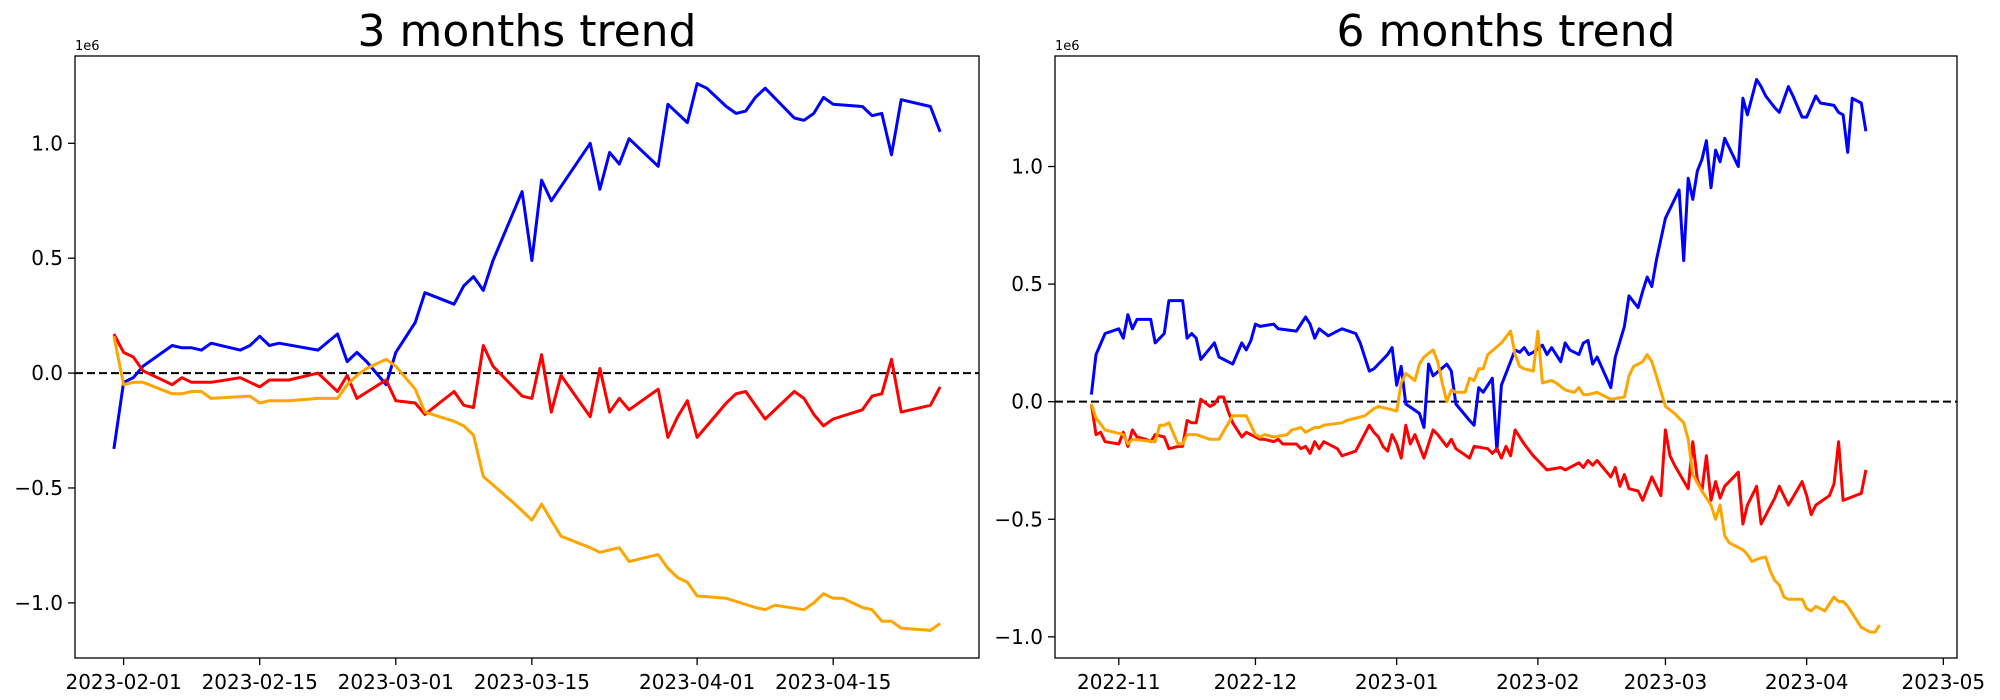  What do you see at coordinates (1944, 682) in the screenshot?
I see `x-tick-label: 2023-05` at bounding box center [1944, 682].